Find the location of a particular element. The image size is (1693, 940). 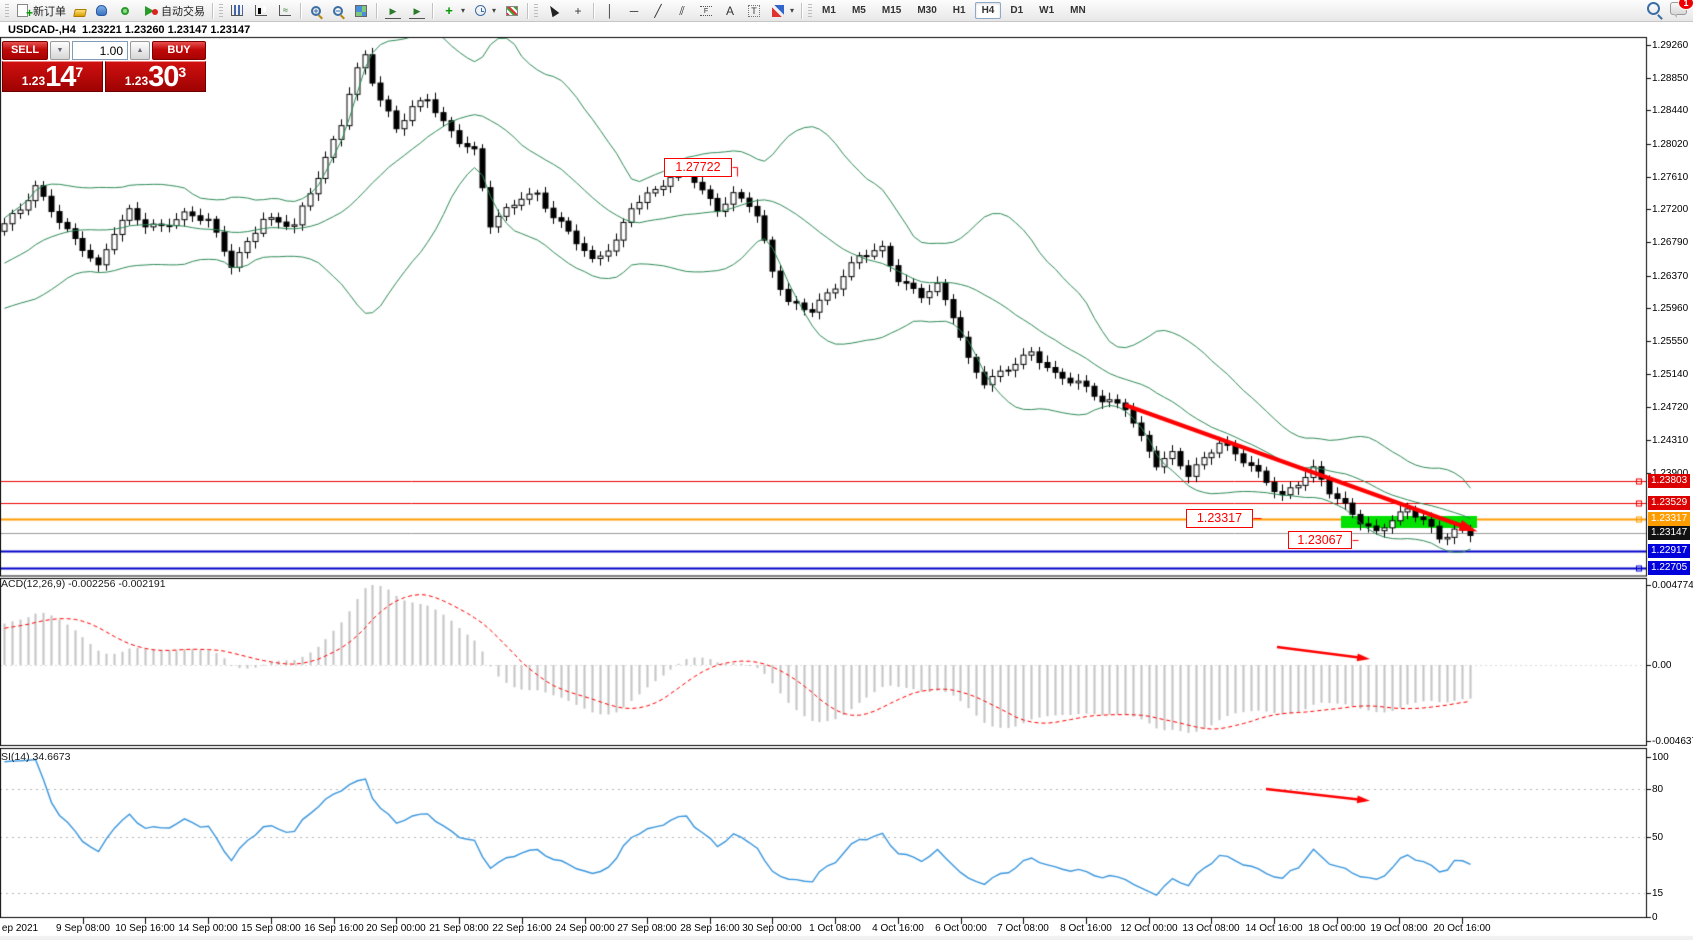

notification-badge: 1 is located at coordinates (1685, 5).